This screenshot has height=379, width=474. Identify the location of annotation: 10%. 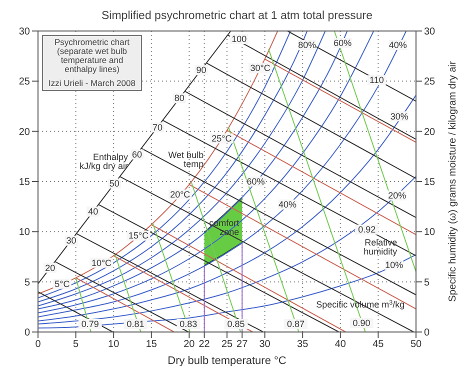
(394, 265).